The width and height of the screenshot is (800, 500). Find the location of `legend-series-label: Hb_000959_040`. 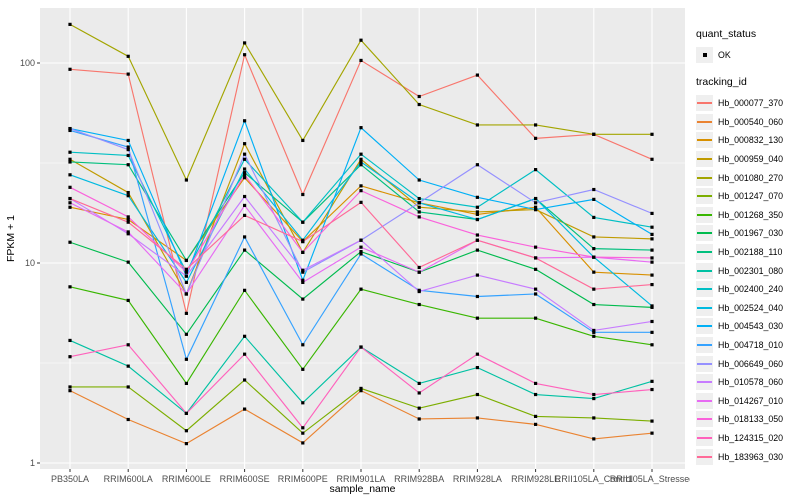

legend-series-label: Hb_000959_040 is located at coordinates (751, 159).